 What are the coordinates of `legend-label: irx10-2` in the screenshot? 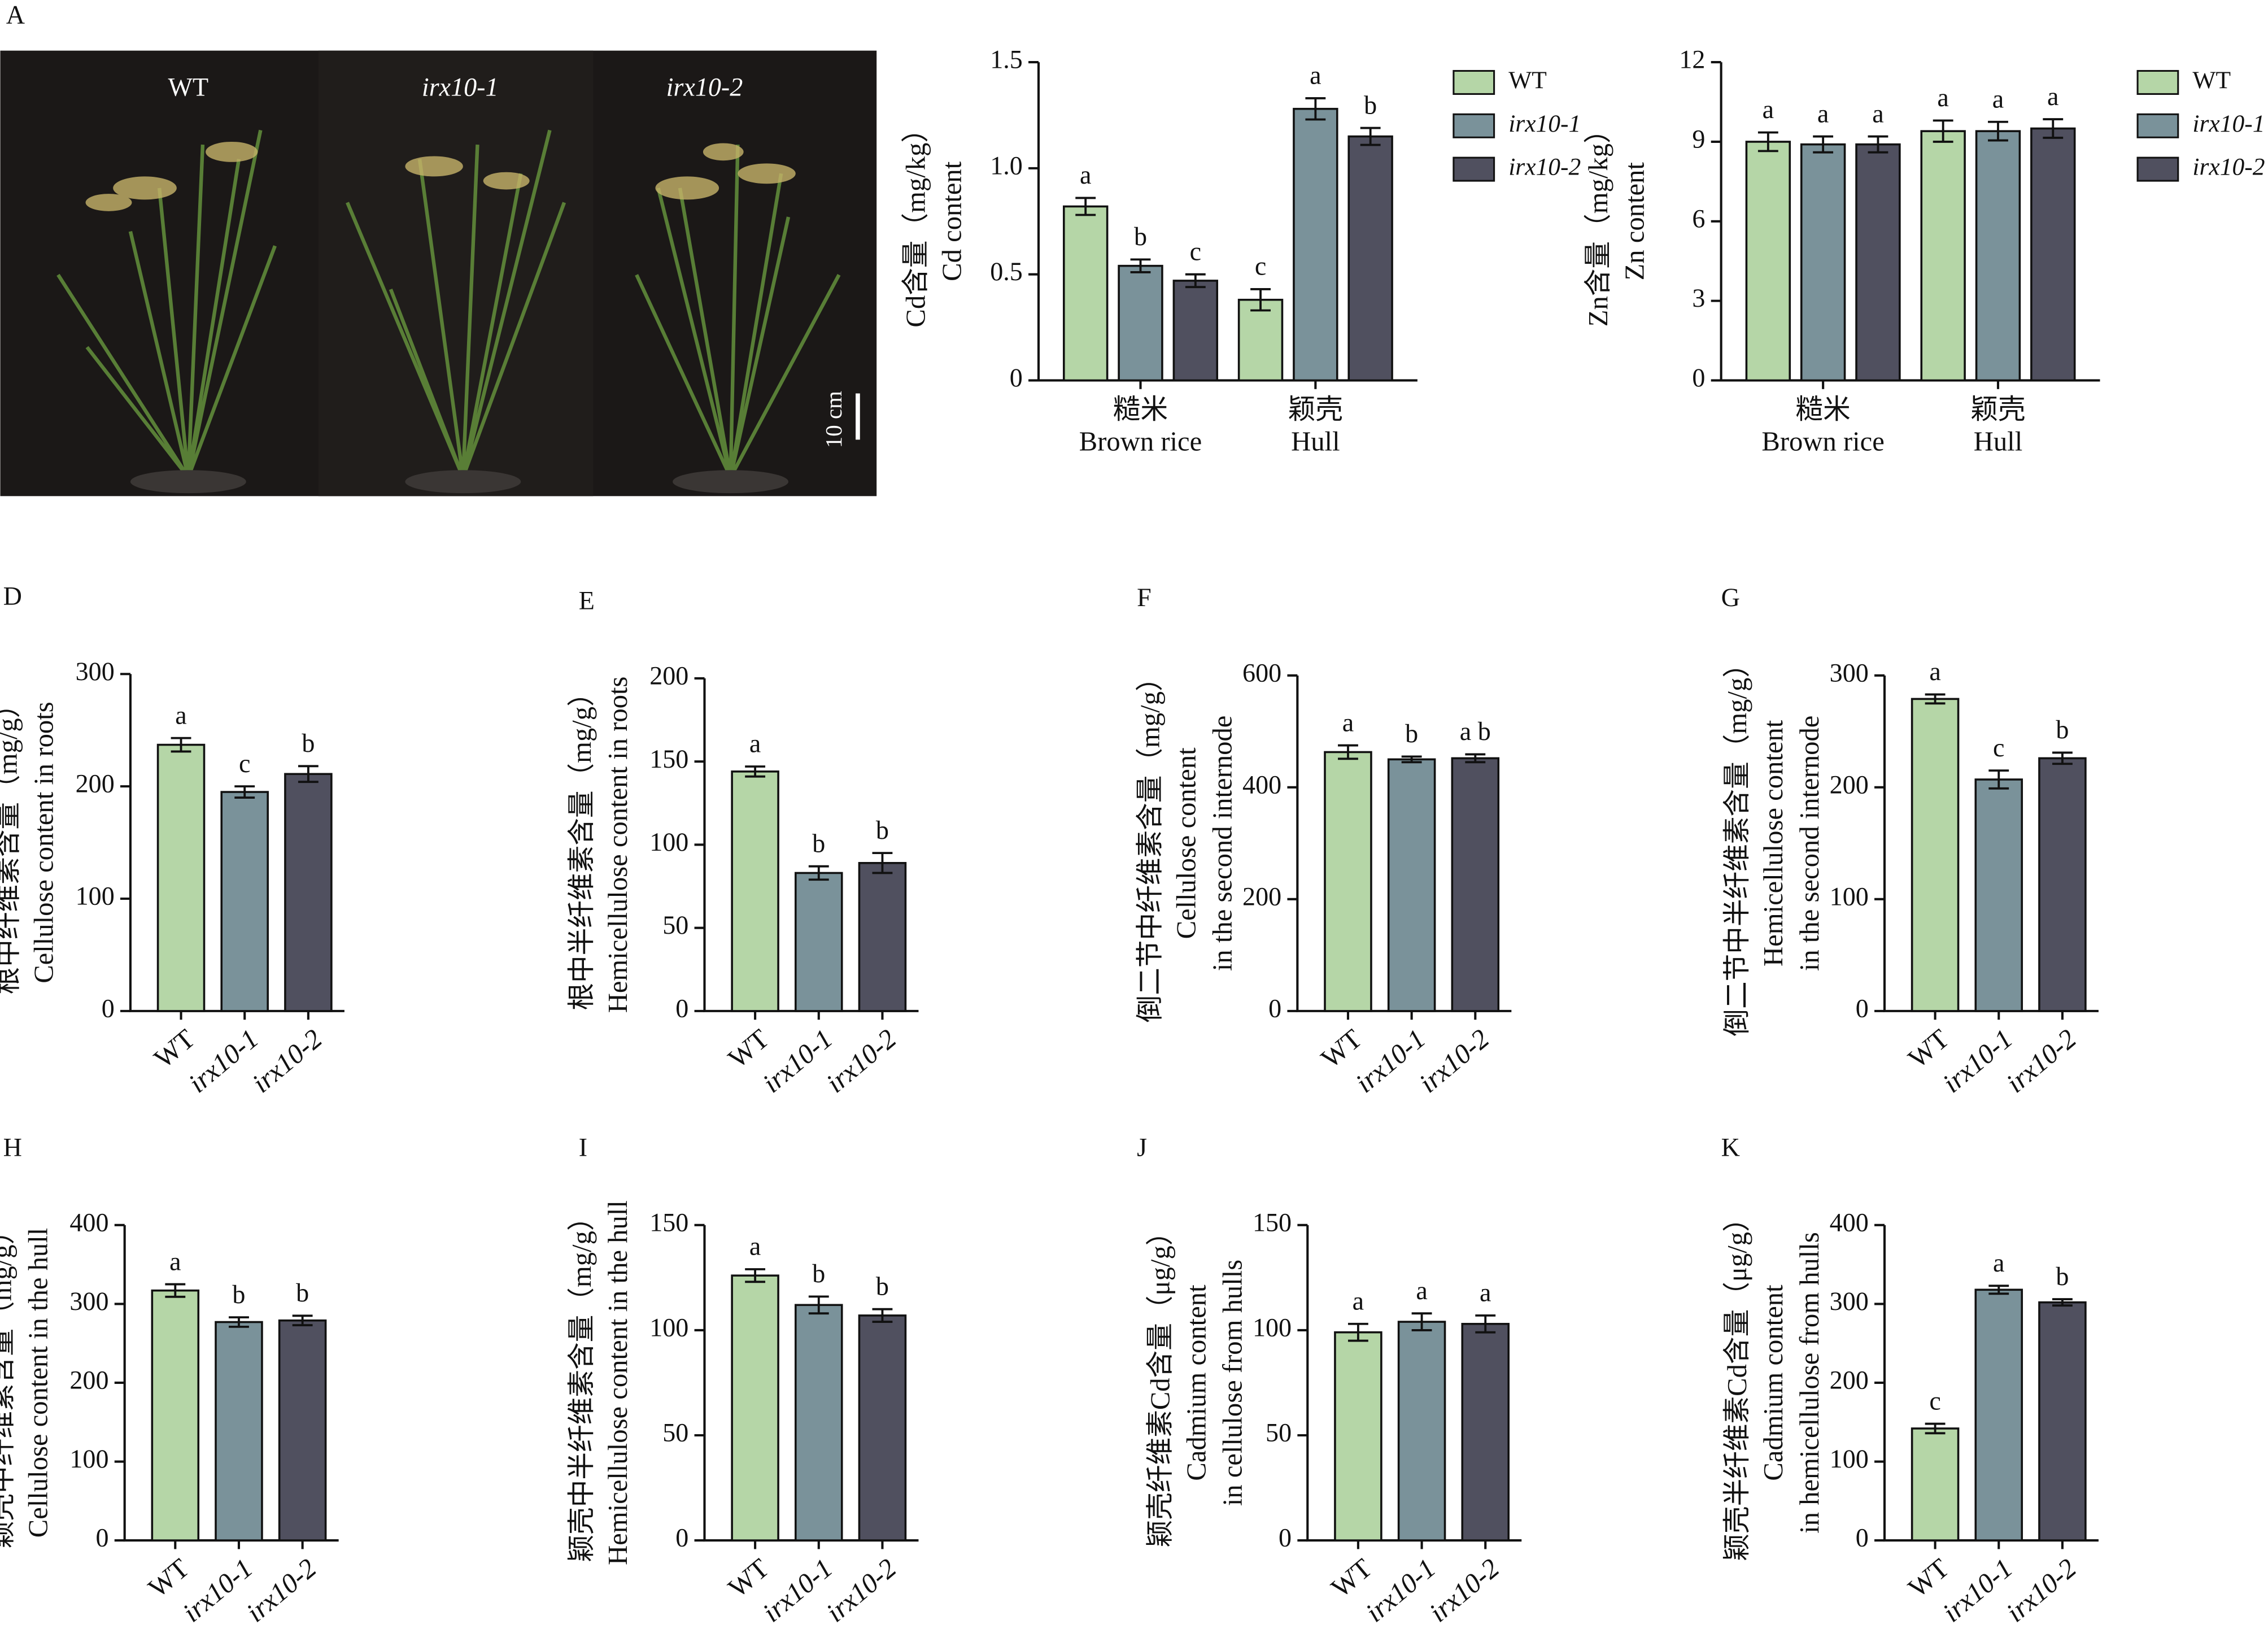 It's located at (2228, 168).